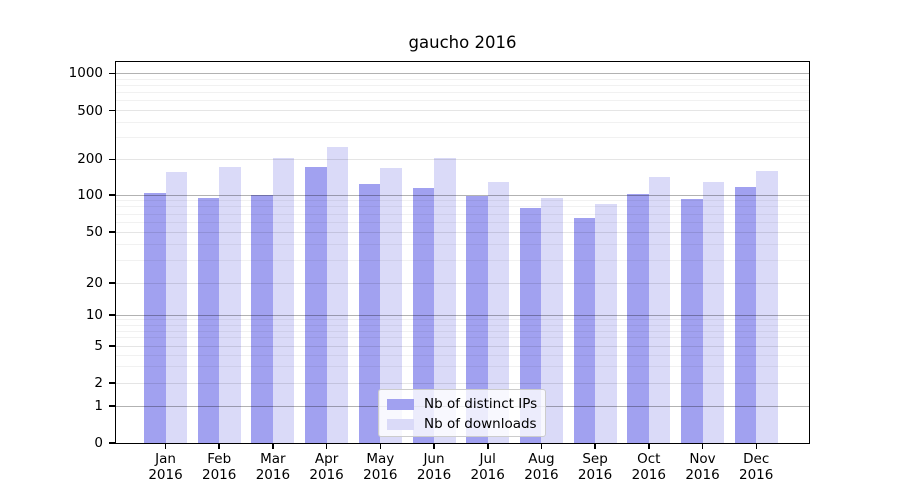  Describe the element at coordinates (713, 312) in the screenshot. I see `bar-downloads-nov` at that location.